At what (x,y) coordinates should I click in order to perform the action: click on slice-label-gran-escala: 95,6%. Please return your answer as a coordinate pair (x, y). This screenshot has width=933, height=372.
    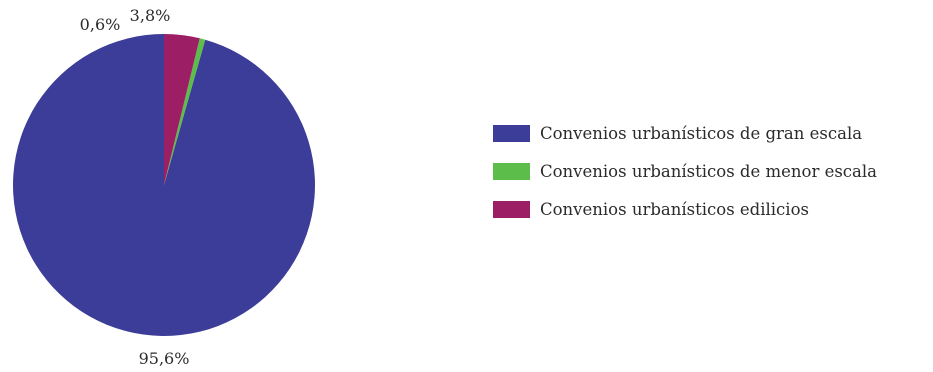
    Looking at the image, I should click on (164, 358).